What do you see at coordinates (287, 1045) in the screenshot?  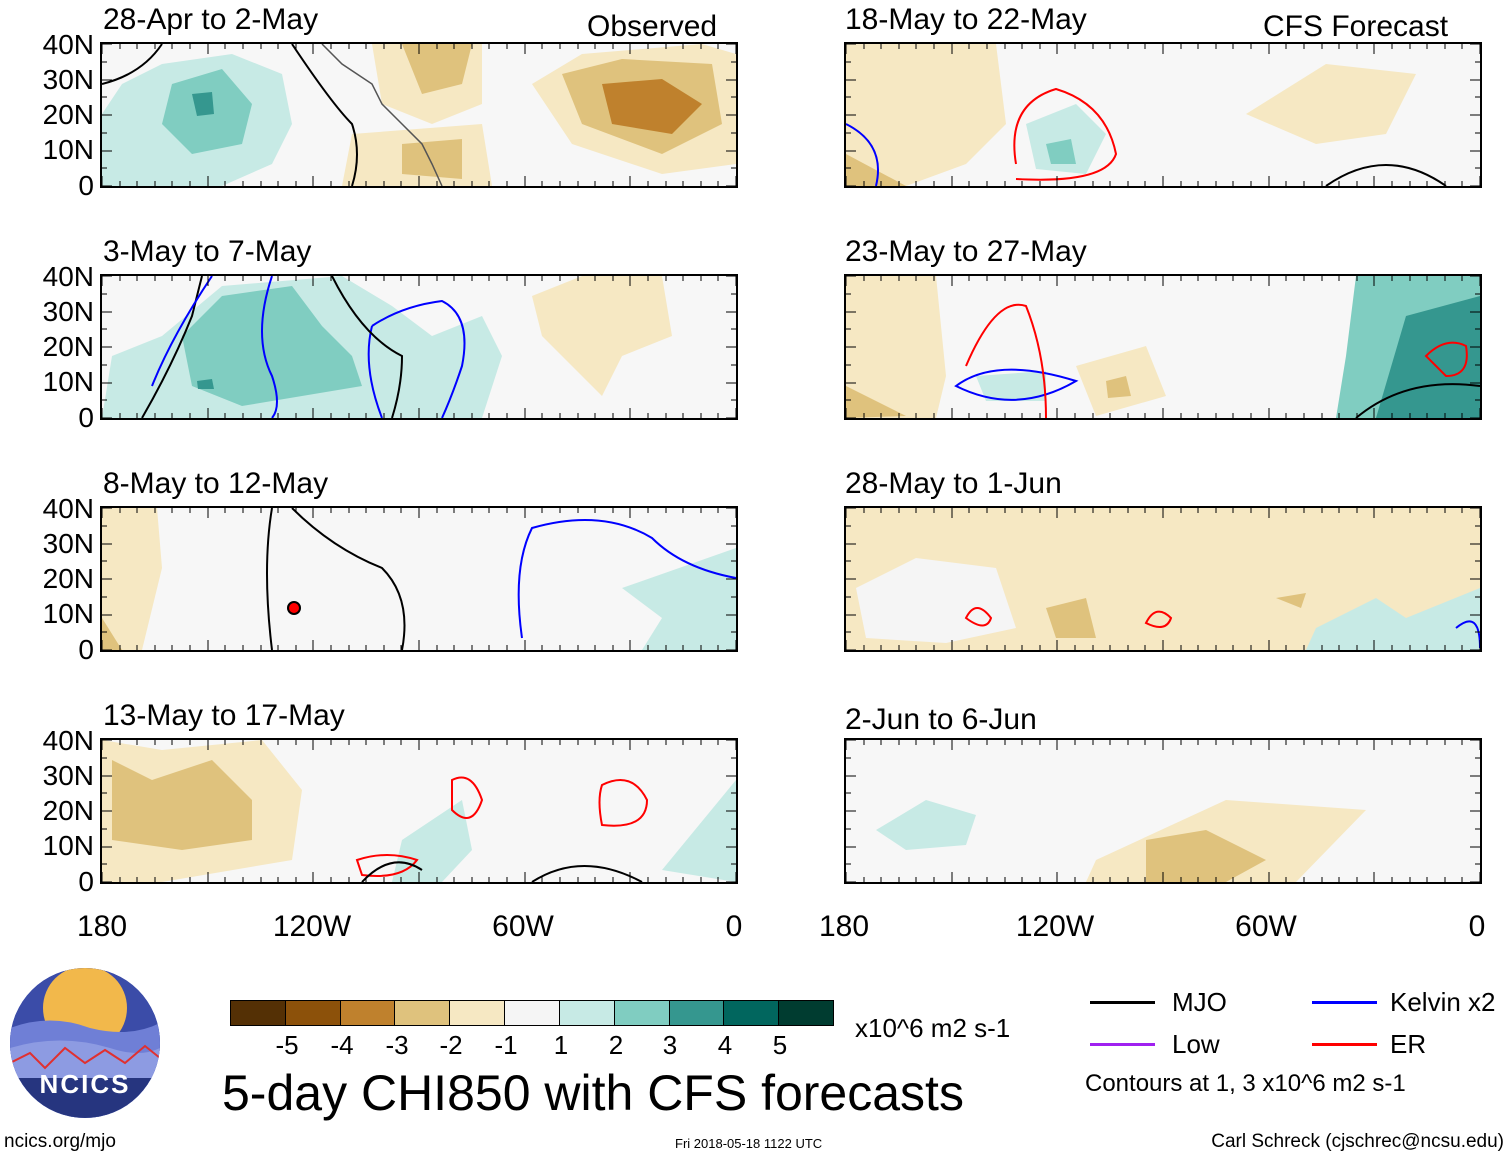 I see `colorbar-label: -5` at bounding box center [287, 1045].